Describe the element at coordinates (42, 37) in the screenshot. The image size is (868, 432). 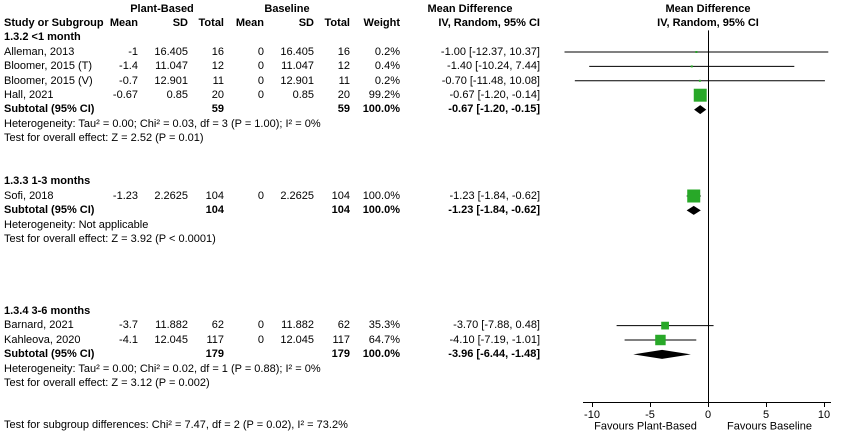
I see `subgroup-label: 1.3.2 <1 month` at that location.